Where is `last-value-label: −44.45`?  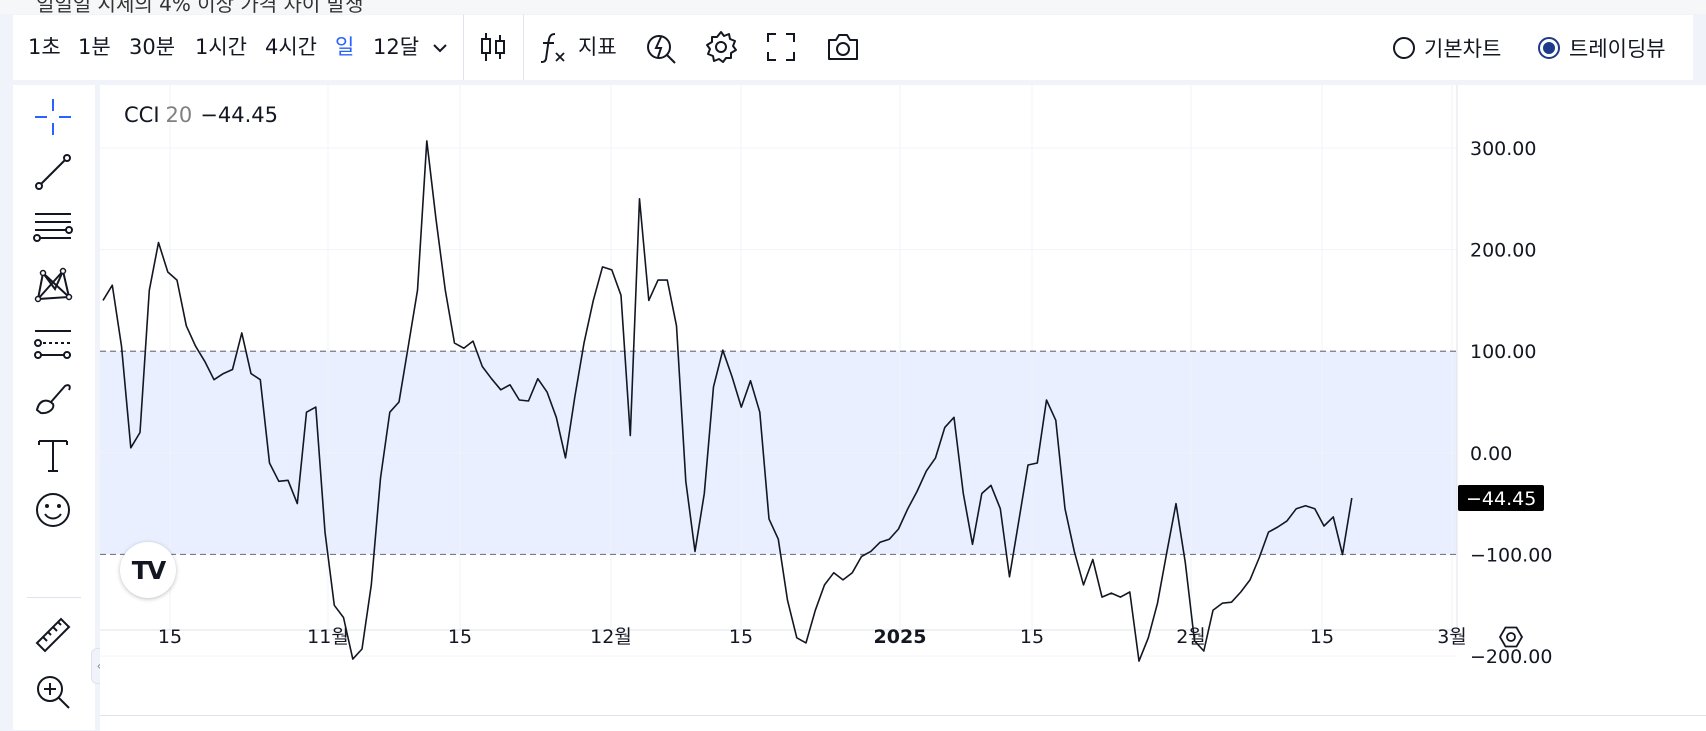 last-value-label: −44.45 is located at coordinates (1501, 499).